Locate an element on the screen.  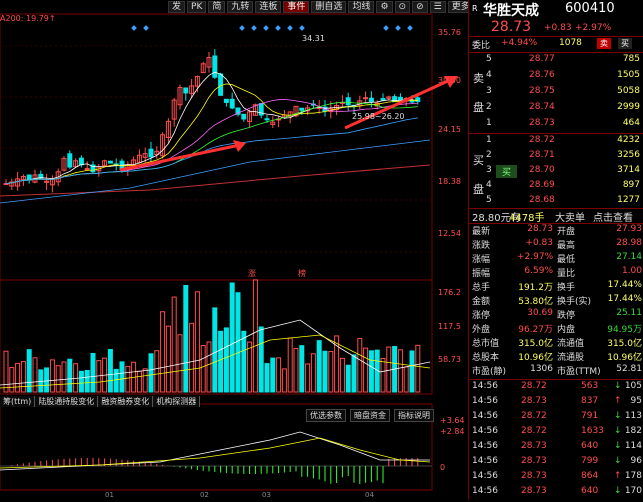
ask-row: 3 28.75 5058 is located at coordinates (556, 94).